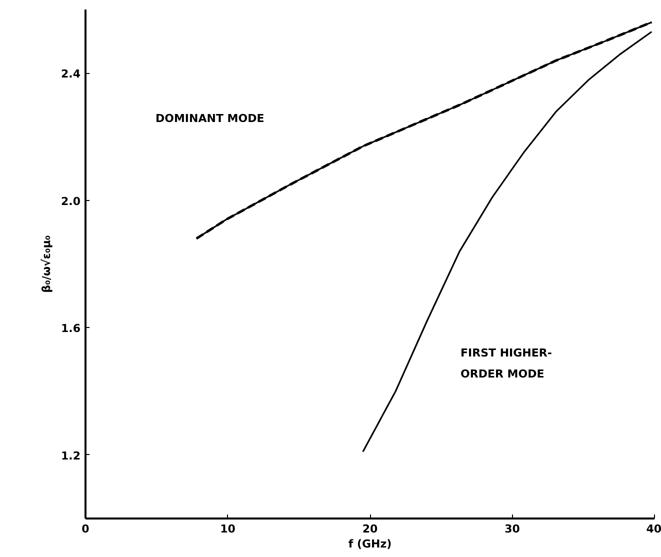 The image size is (661, 557). I want to click on y-tick-label: 1.2, so click(71, 455).